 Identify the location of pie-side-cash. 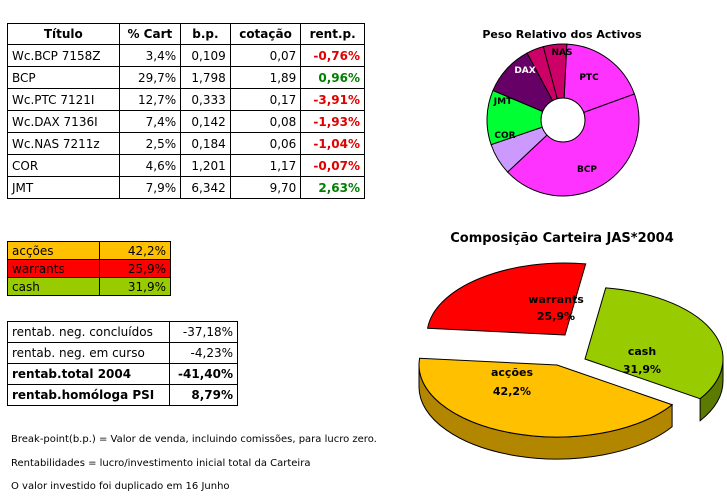
(711, 390).